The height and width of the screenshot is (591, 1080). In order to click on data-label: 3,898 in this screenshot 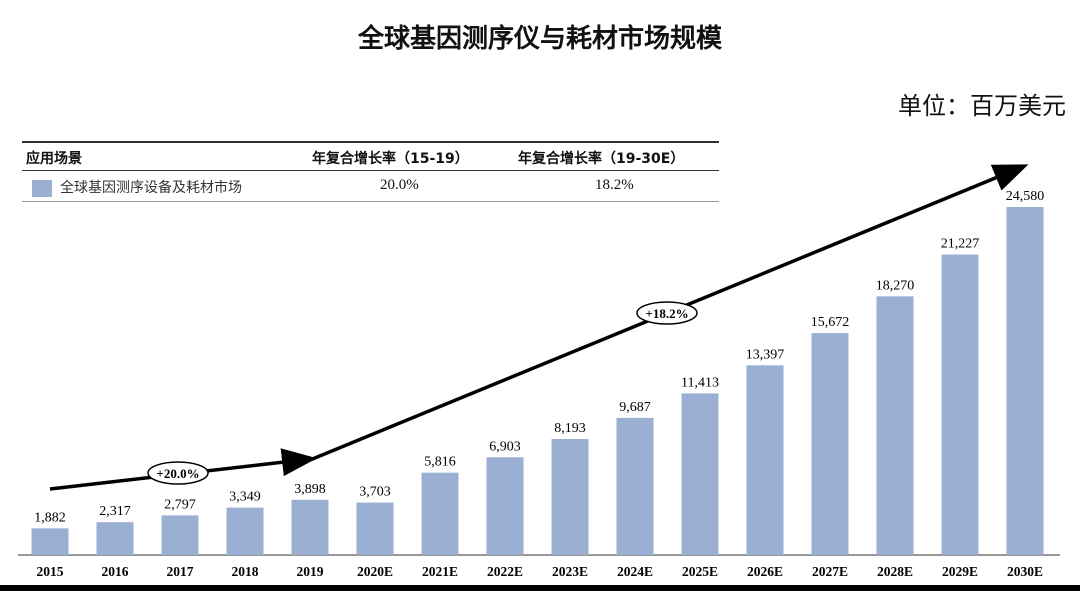, I will do `click(310, 489)`.